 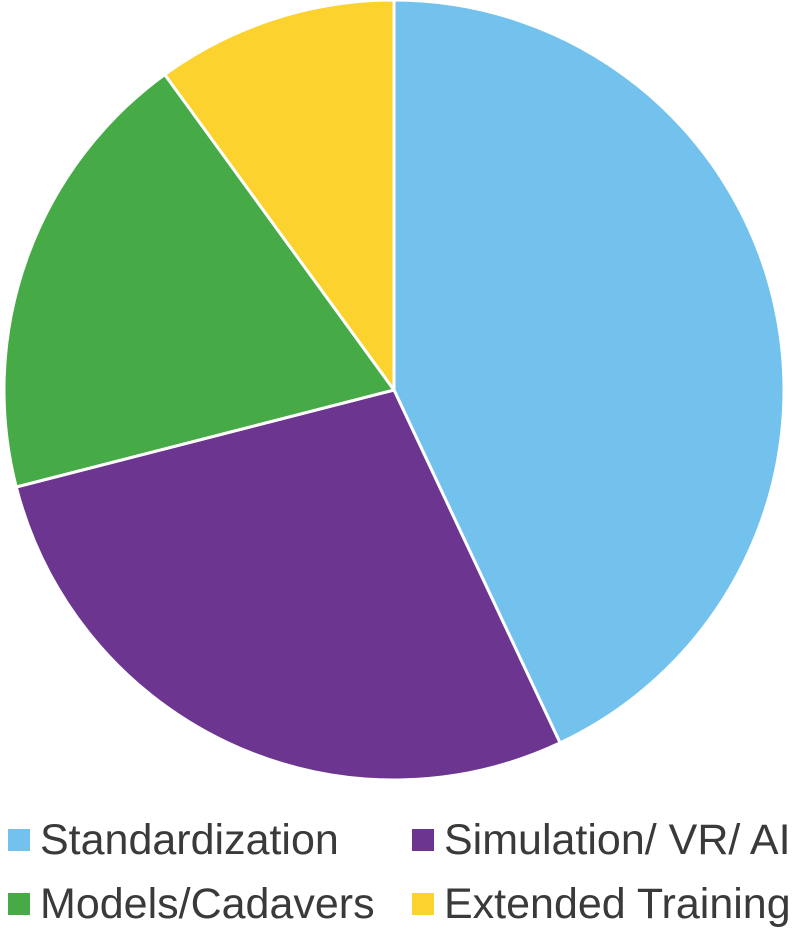 What do you see at coordinates (207, 903) in the screenshot?
I see `legend-label: Models/Cadavers` at bounding box center [207, 903].